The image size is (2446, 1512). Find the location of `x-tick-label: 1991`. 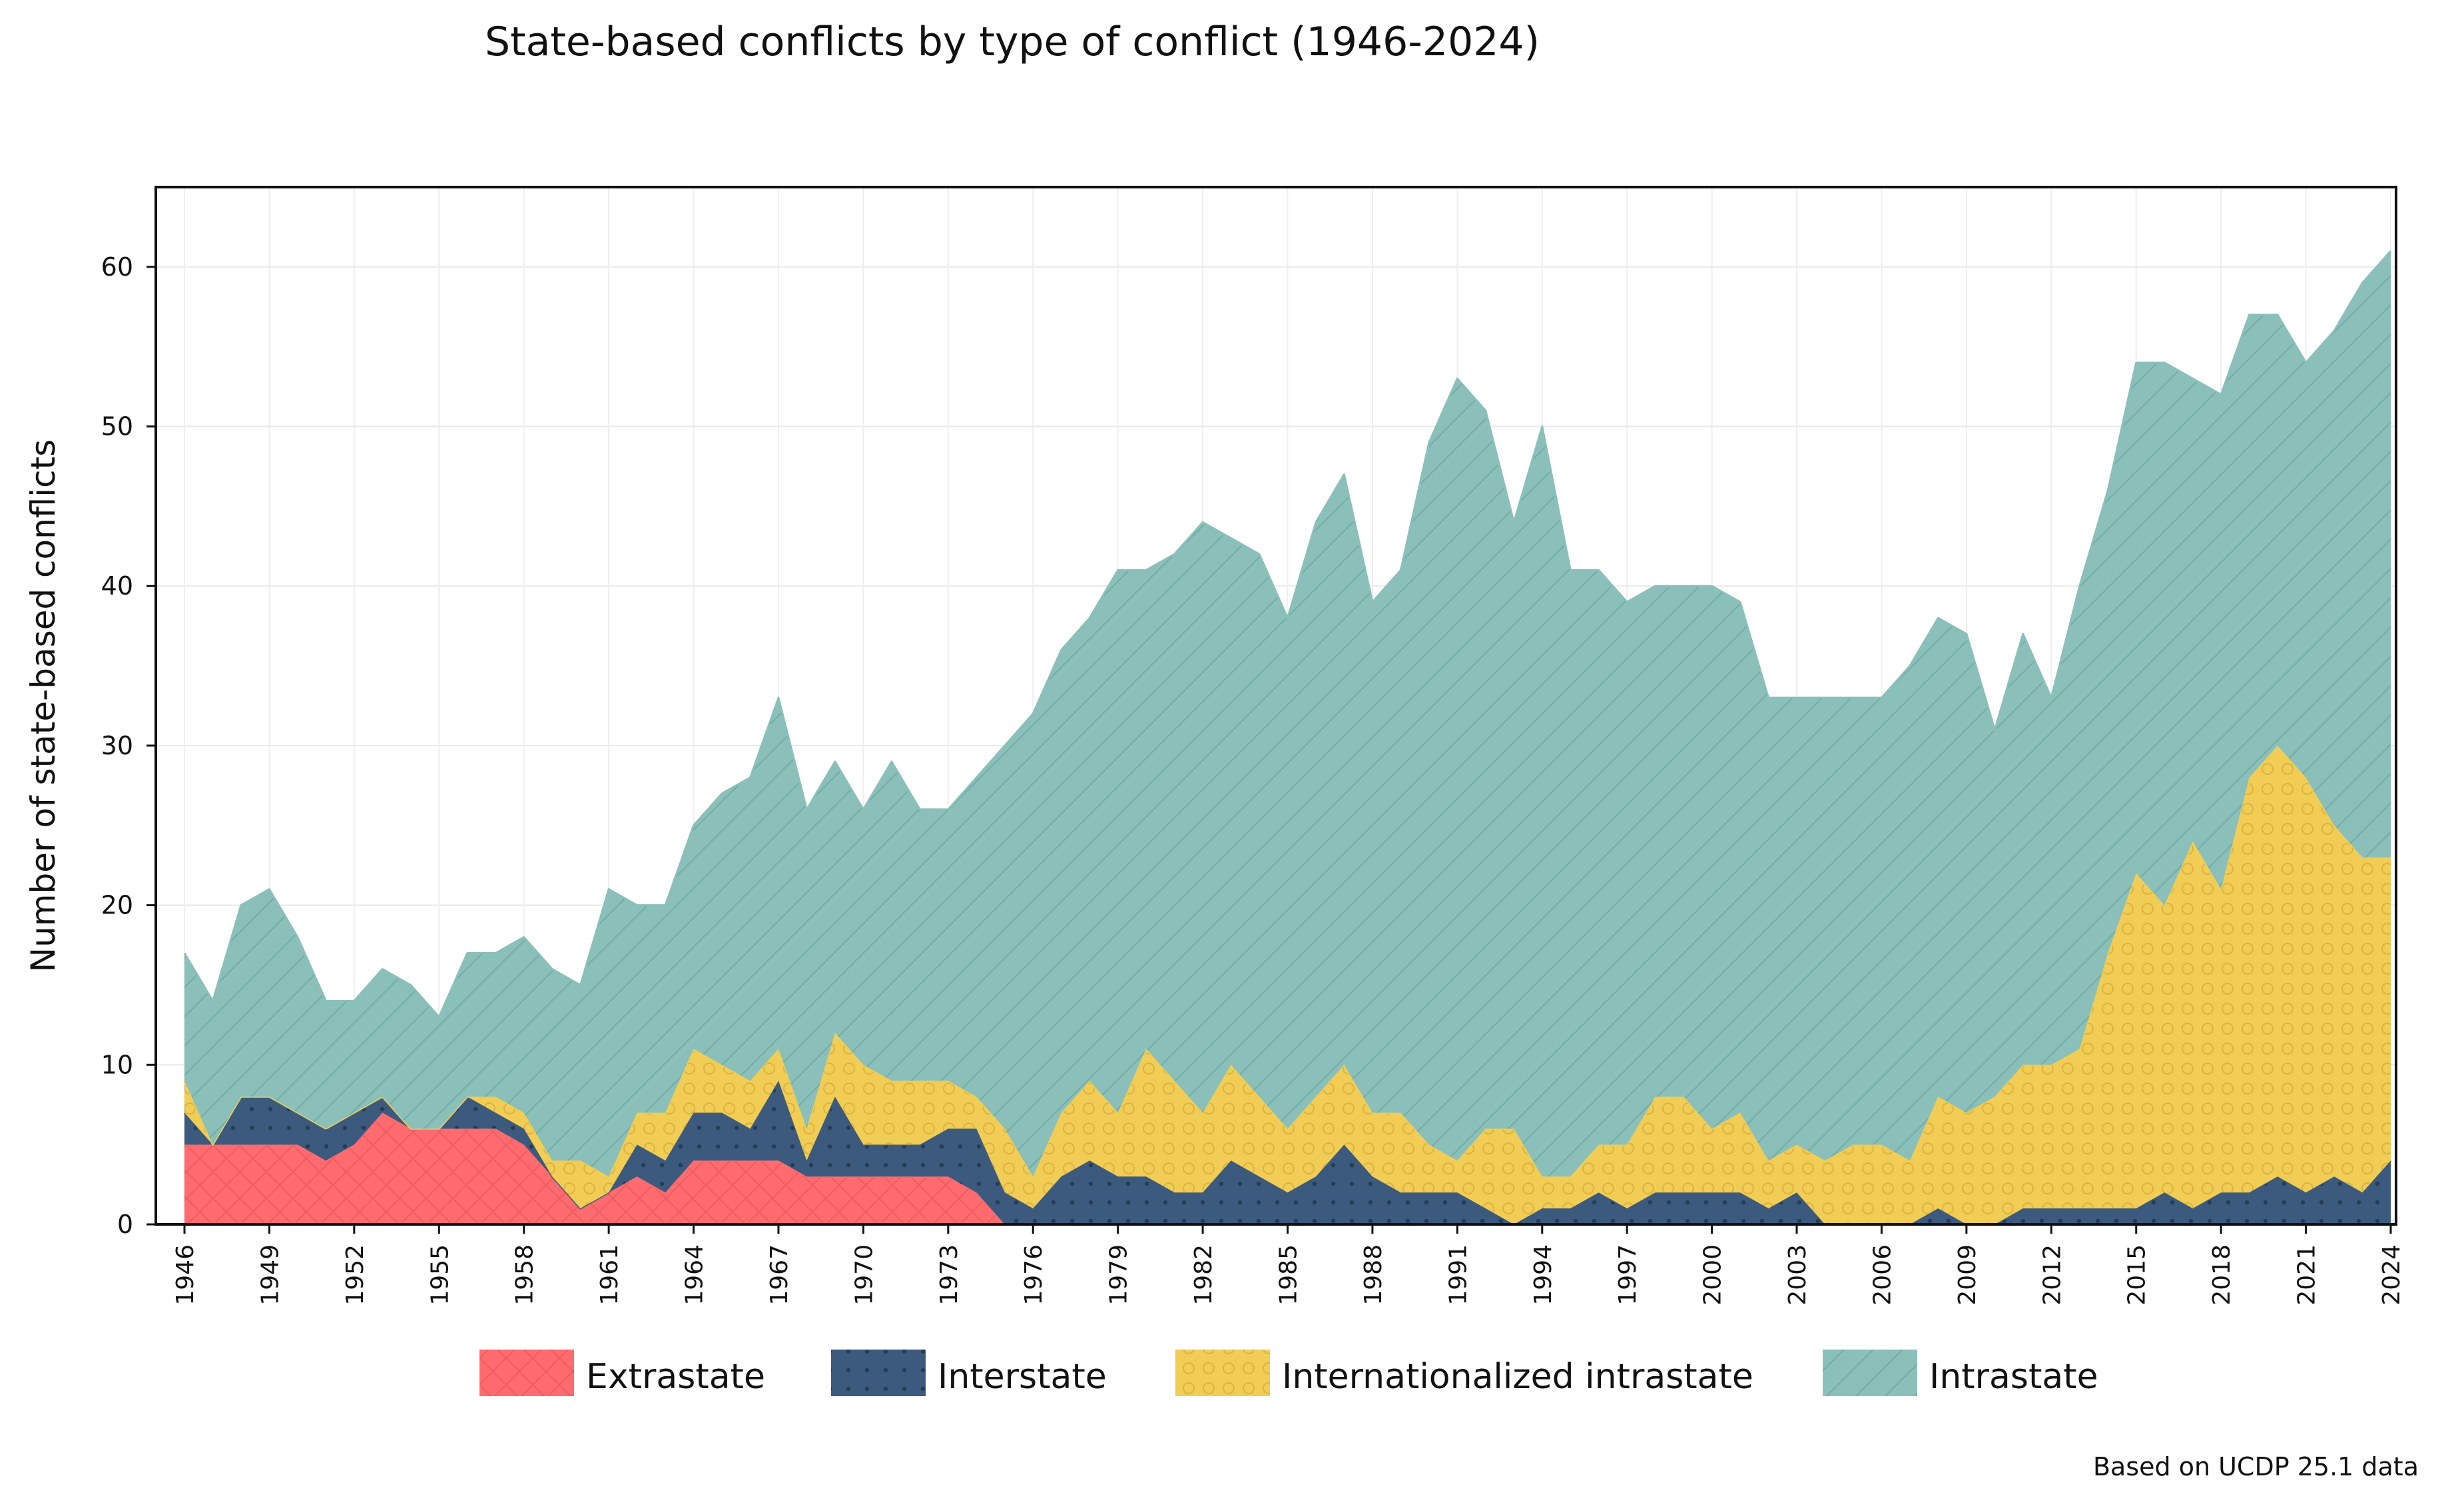

x-tick-label: 1991 is located at coordinates (1458, 1275).